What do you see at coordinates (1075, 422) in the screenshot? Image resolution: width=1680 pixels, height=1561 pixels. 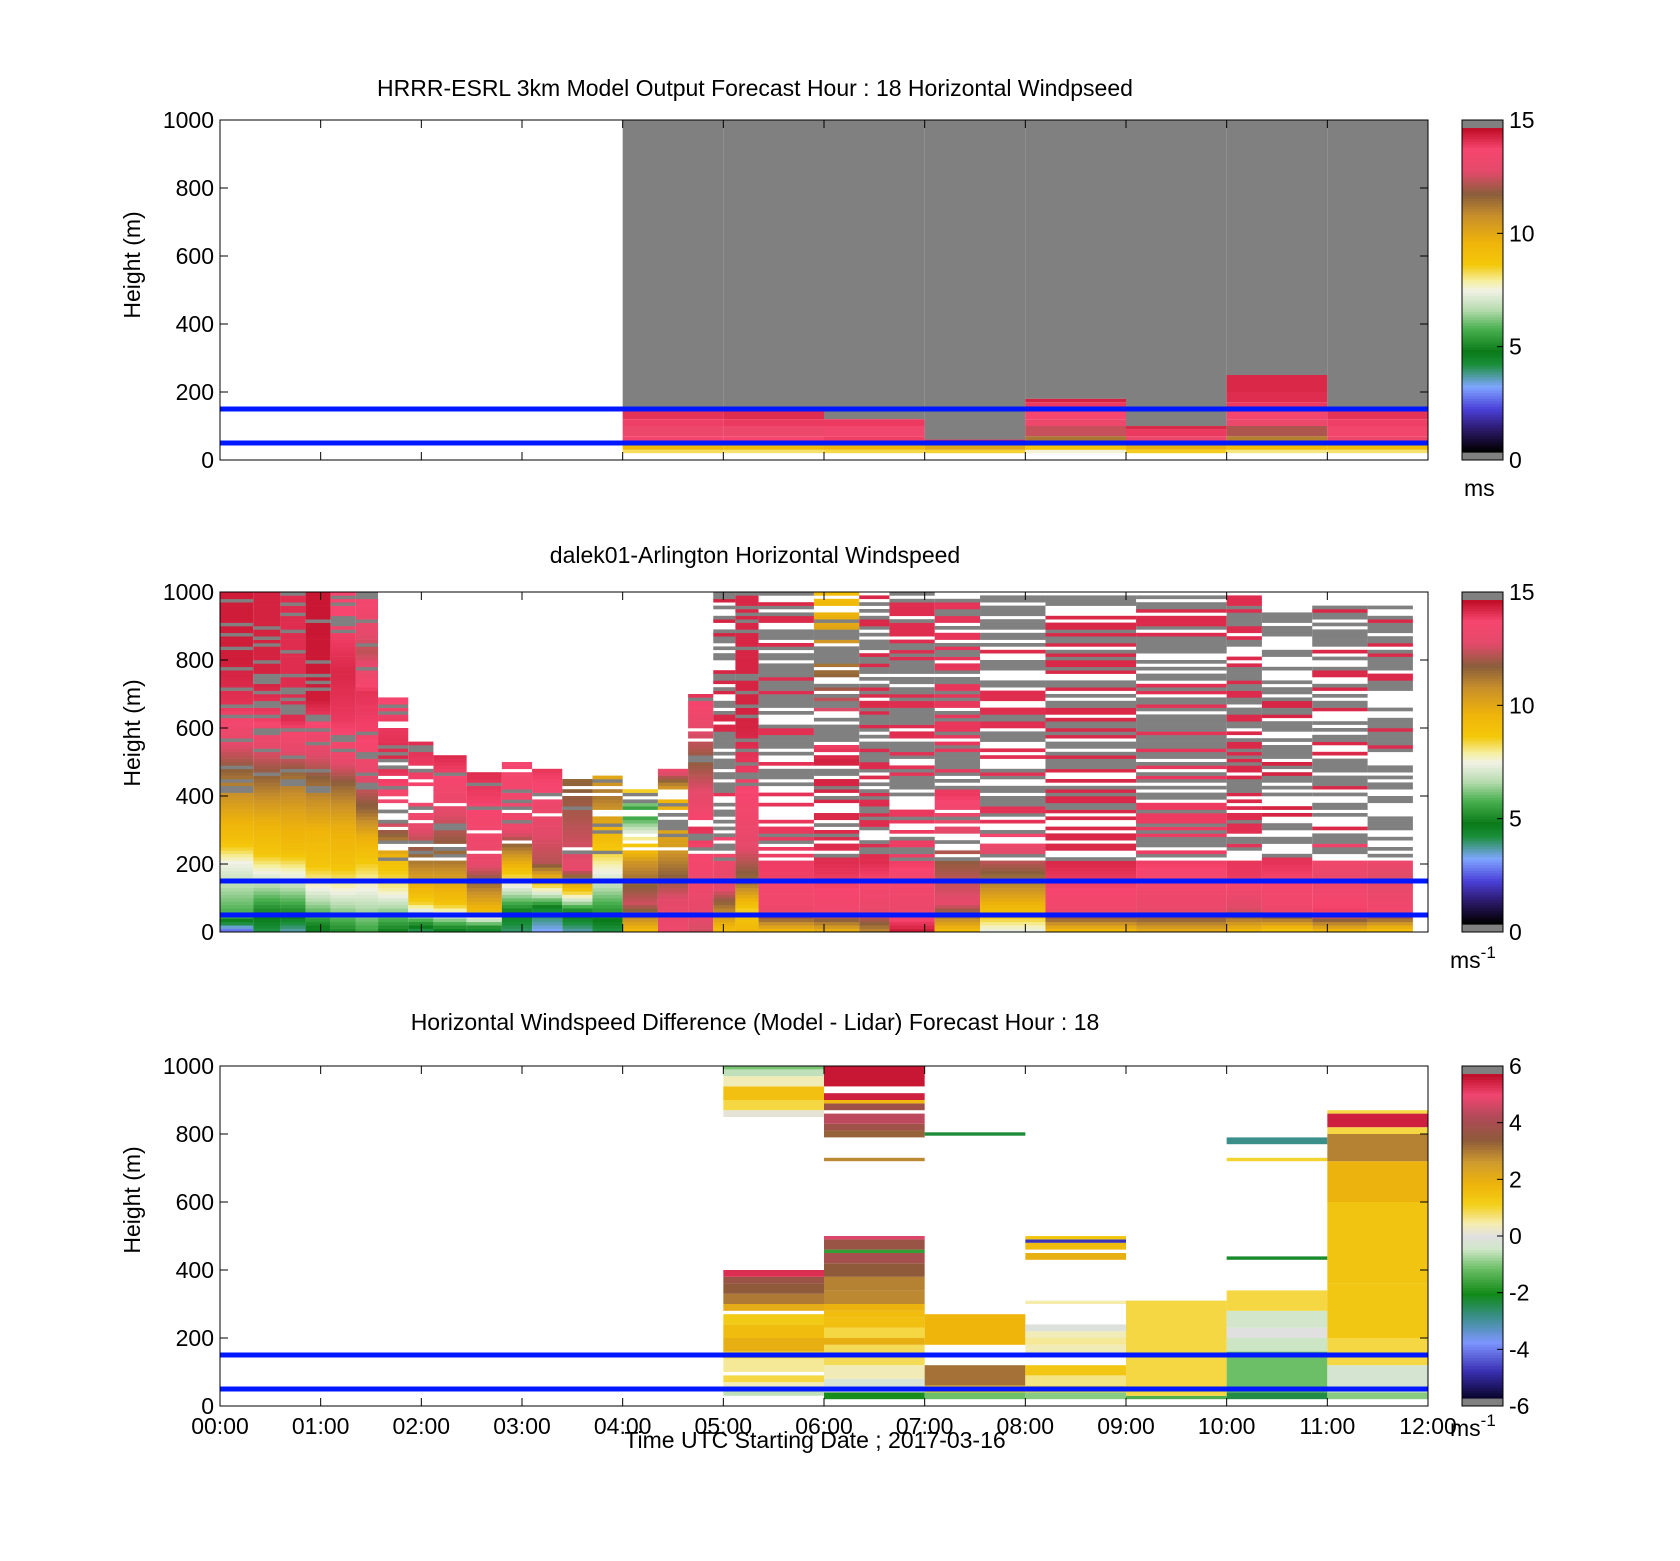 I see `model-cell` at bounding box center [1075, 422].